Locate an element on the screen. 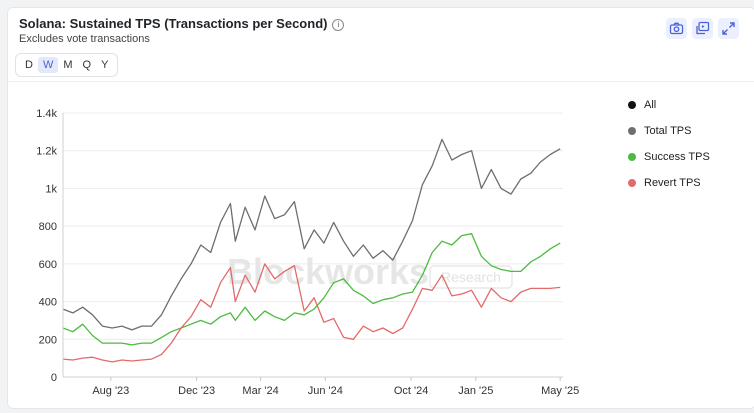 This screenshot has width=754, height=413. legend-label: Success TPS is located at coordinates (677, 157).